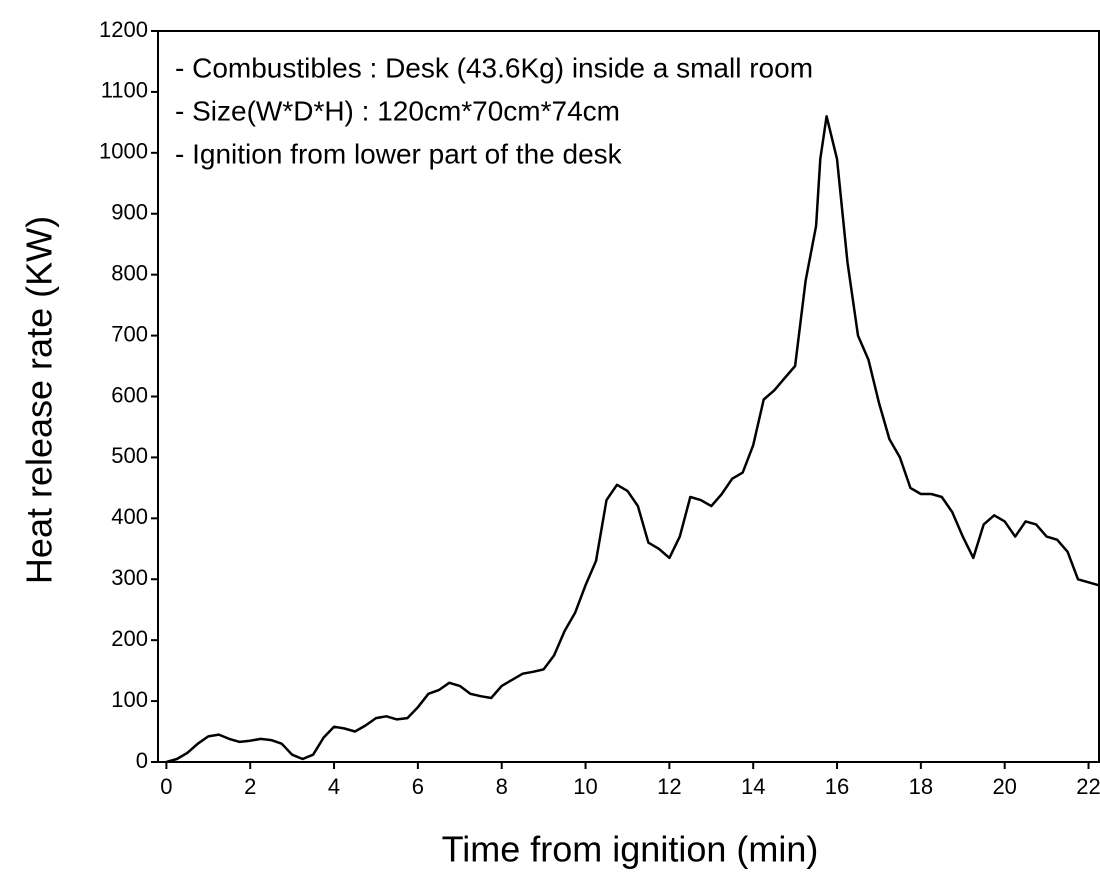 The width and height of the screenshot is (1100, 874). What do you see at coordinates (418, 786) in the screenshot?
I see `x-tick-label: 6` at bounding box center [418, 786].